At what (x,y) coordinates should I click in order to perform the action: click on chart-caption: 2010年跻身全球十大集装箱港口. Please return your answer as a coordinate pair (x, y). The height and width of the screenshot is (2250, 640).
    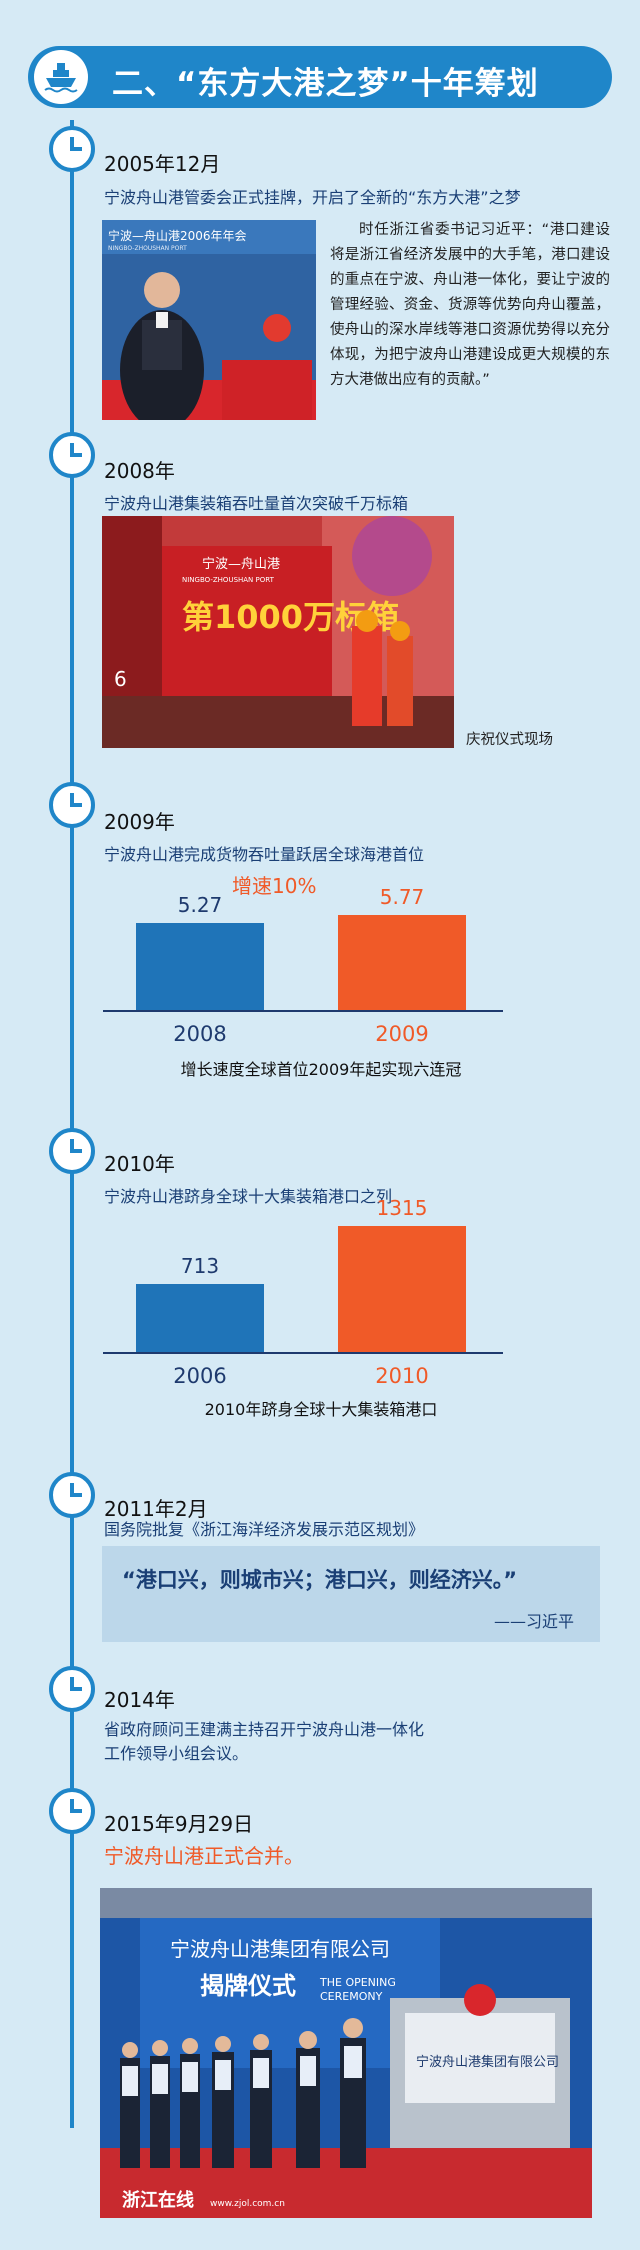
    Looking at the image, I should click on (321, 1409).